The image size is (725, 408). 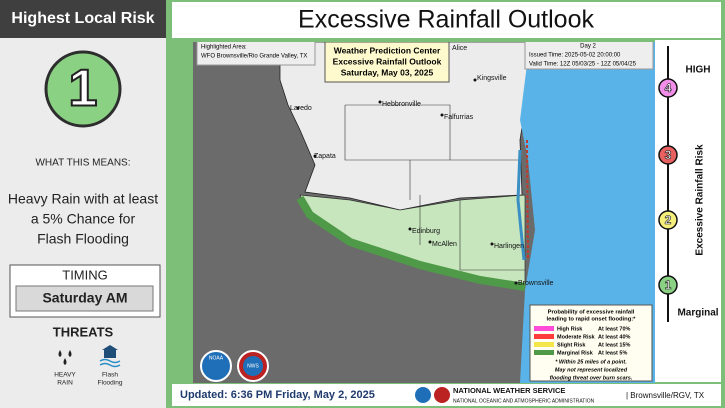 I want to click on title: Excessive Rainfall Outlook, so click(x=446, y=20).